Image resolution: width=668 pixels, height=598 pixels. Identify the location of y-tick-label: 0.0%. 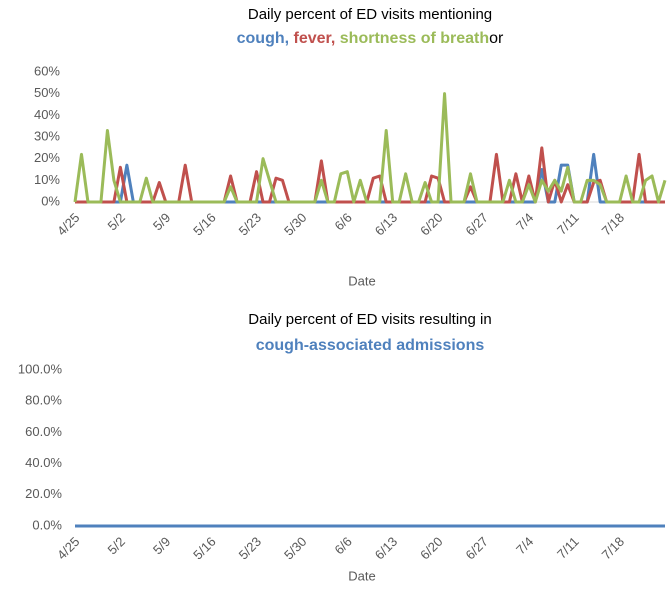
(47, 524).